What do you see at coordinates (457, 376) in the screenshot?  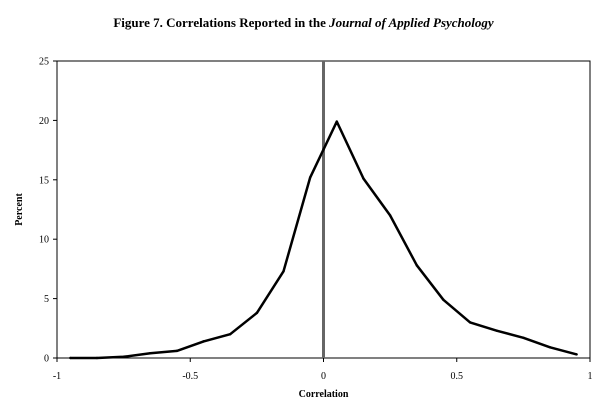 I see `x-tick-label: 0.5` at bounding box center [457, 376].